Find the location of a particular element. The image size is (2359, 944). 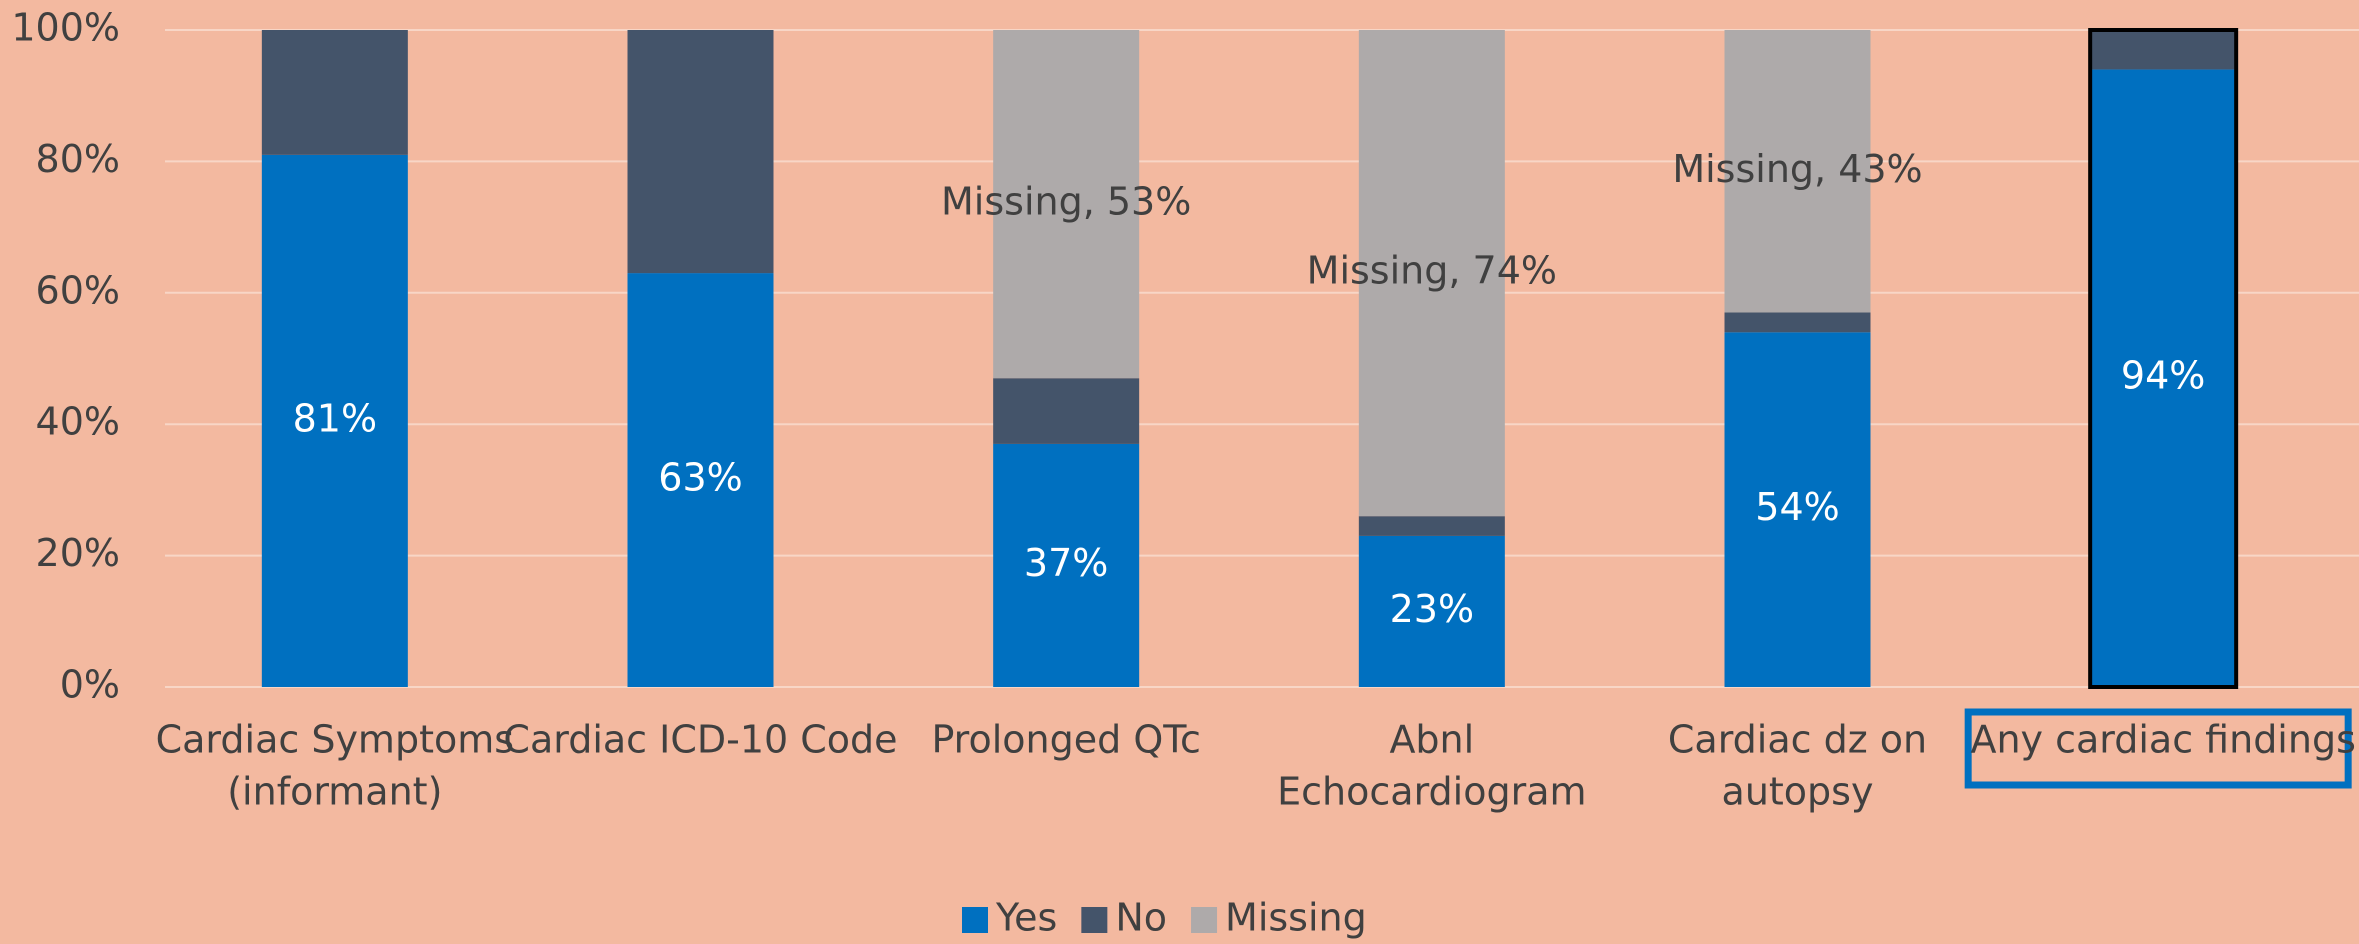

y-tick-label: 0% is located at coordinates (90, 685).